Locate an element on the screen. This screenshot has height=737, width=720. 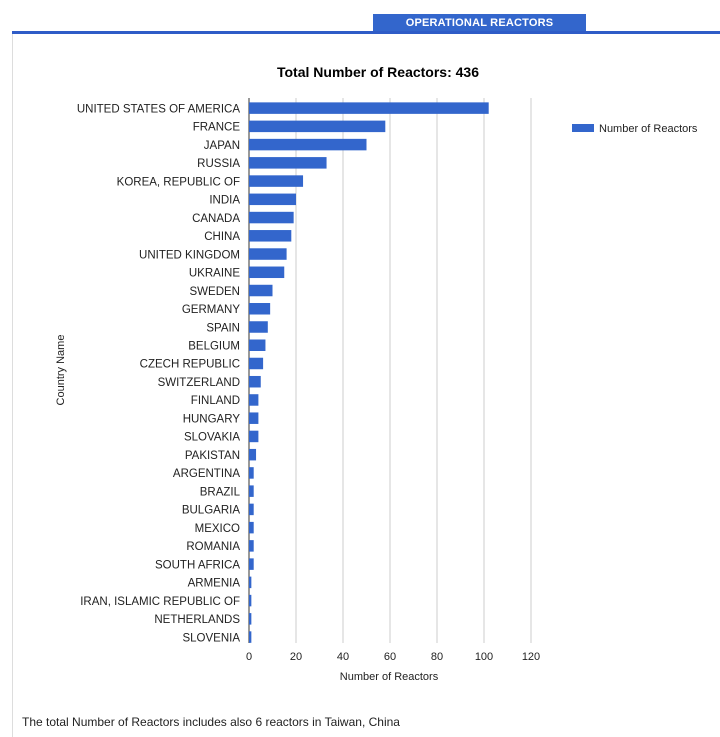
x-tick-label: 120 is located at coordinates (531, 657).